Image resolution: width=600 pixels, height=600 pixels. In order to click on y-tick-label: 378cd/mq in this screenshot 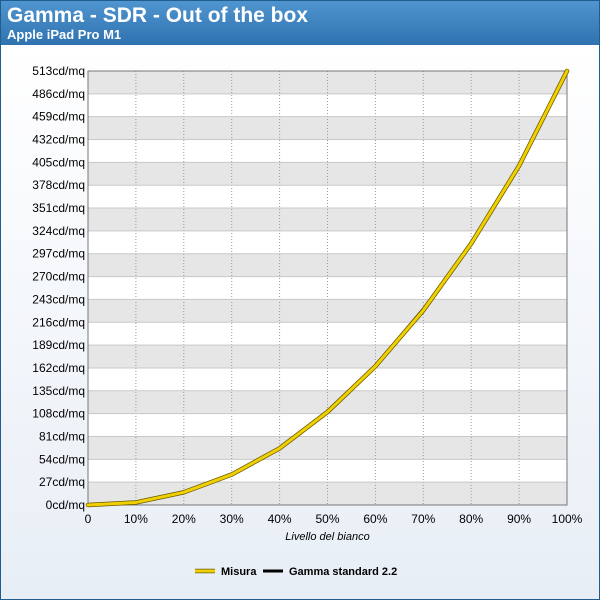, I will do `click(58, 185)`.